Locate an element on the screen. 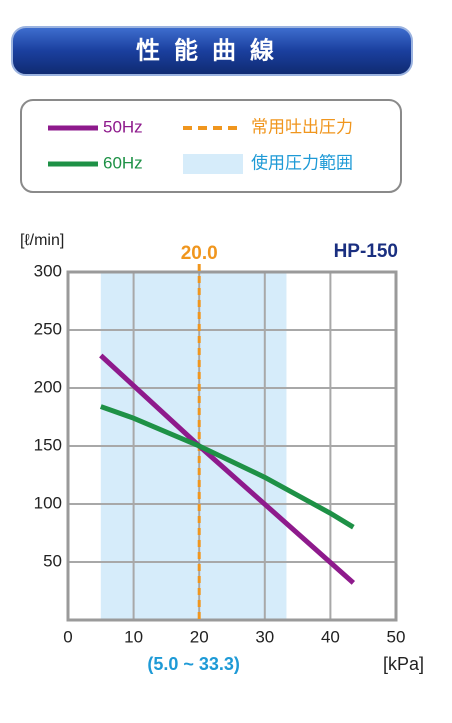 The height and width of the screenshot is (723, 452). y-tick-label: 200 is located at coordinates (48, 386).